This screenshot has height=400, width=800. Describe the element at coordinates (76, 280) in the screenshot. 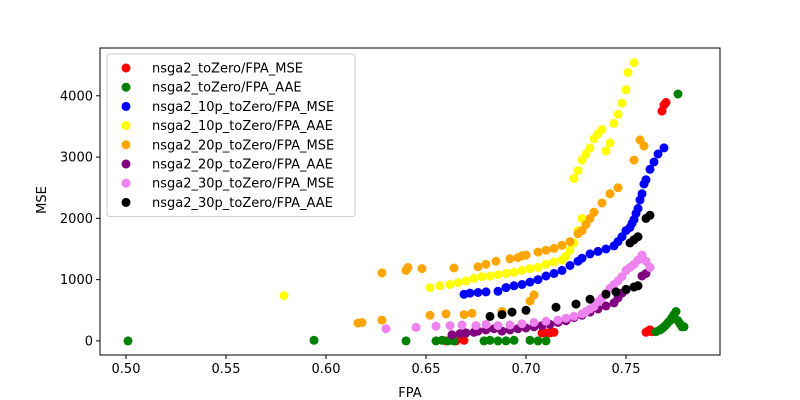

I see `y-tick-label: 1000` at that location.